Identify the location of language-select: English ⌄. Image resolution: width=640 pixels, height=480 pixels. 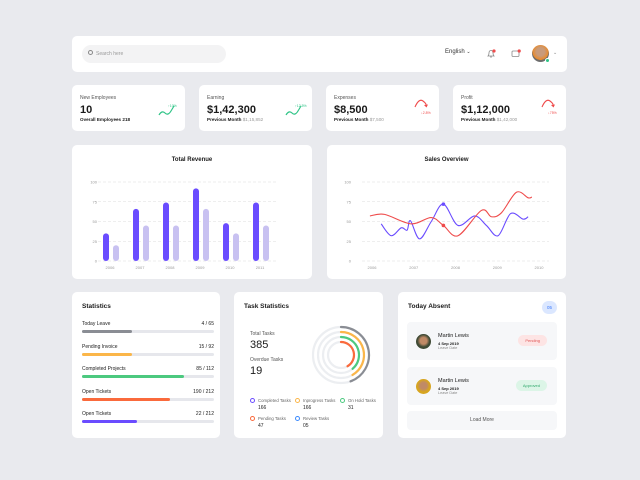
(458, 52).